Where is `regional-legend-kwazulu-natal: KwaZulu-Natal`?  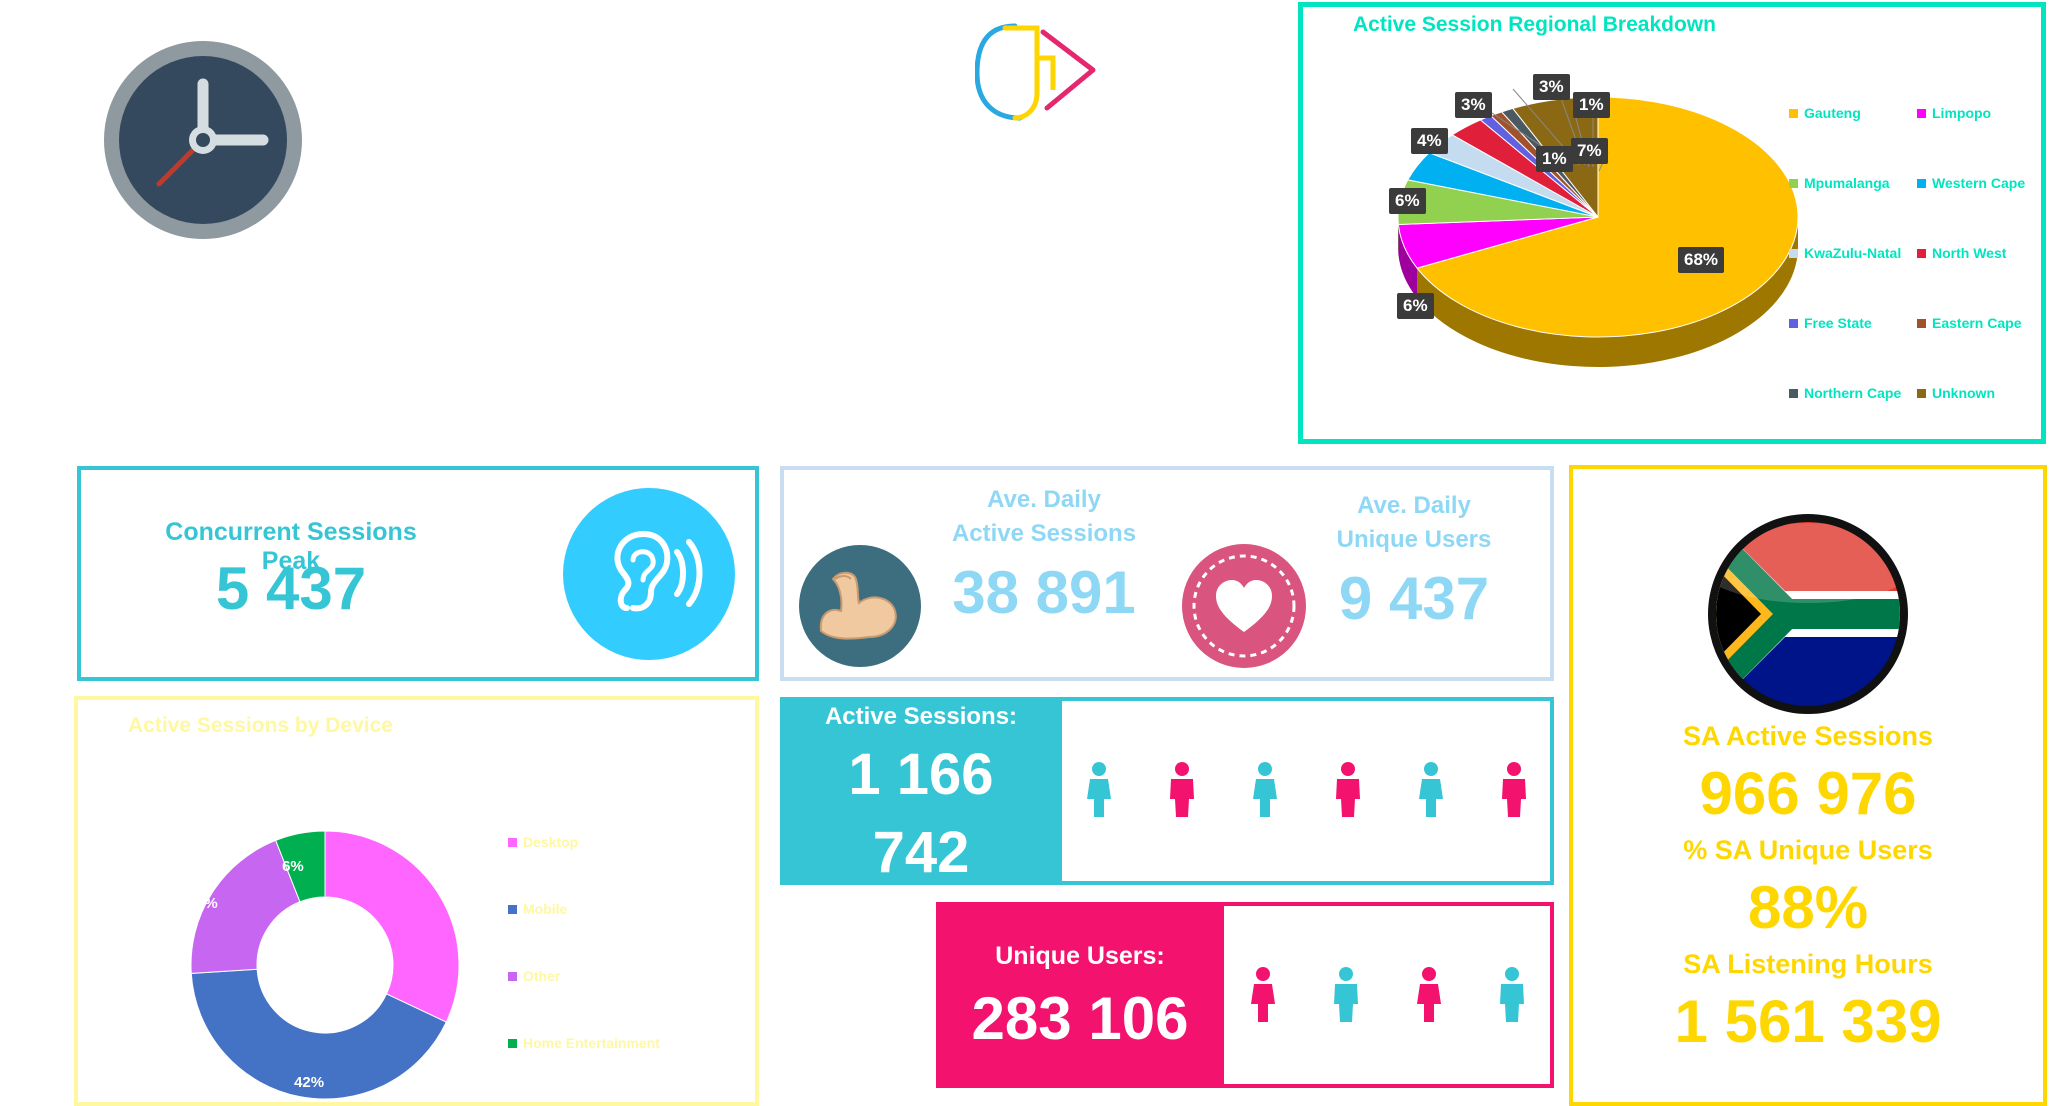
regional-legend-kwazulu-natal: KwaZulu-Natal is located at coordinates (1845, 253).